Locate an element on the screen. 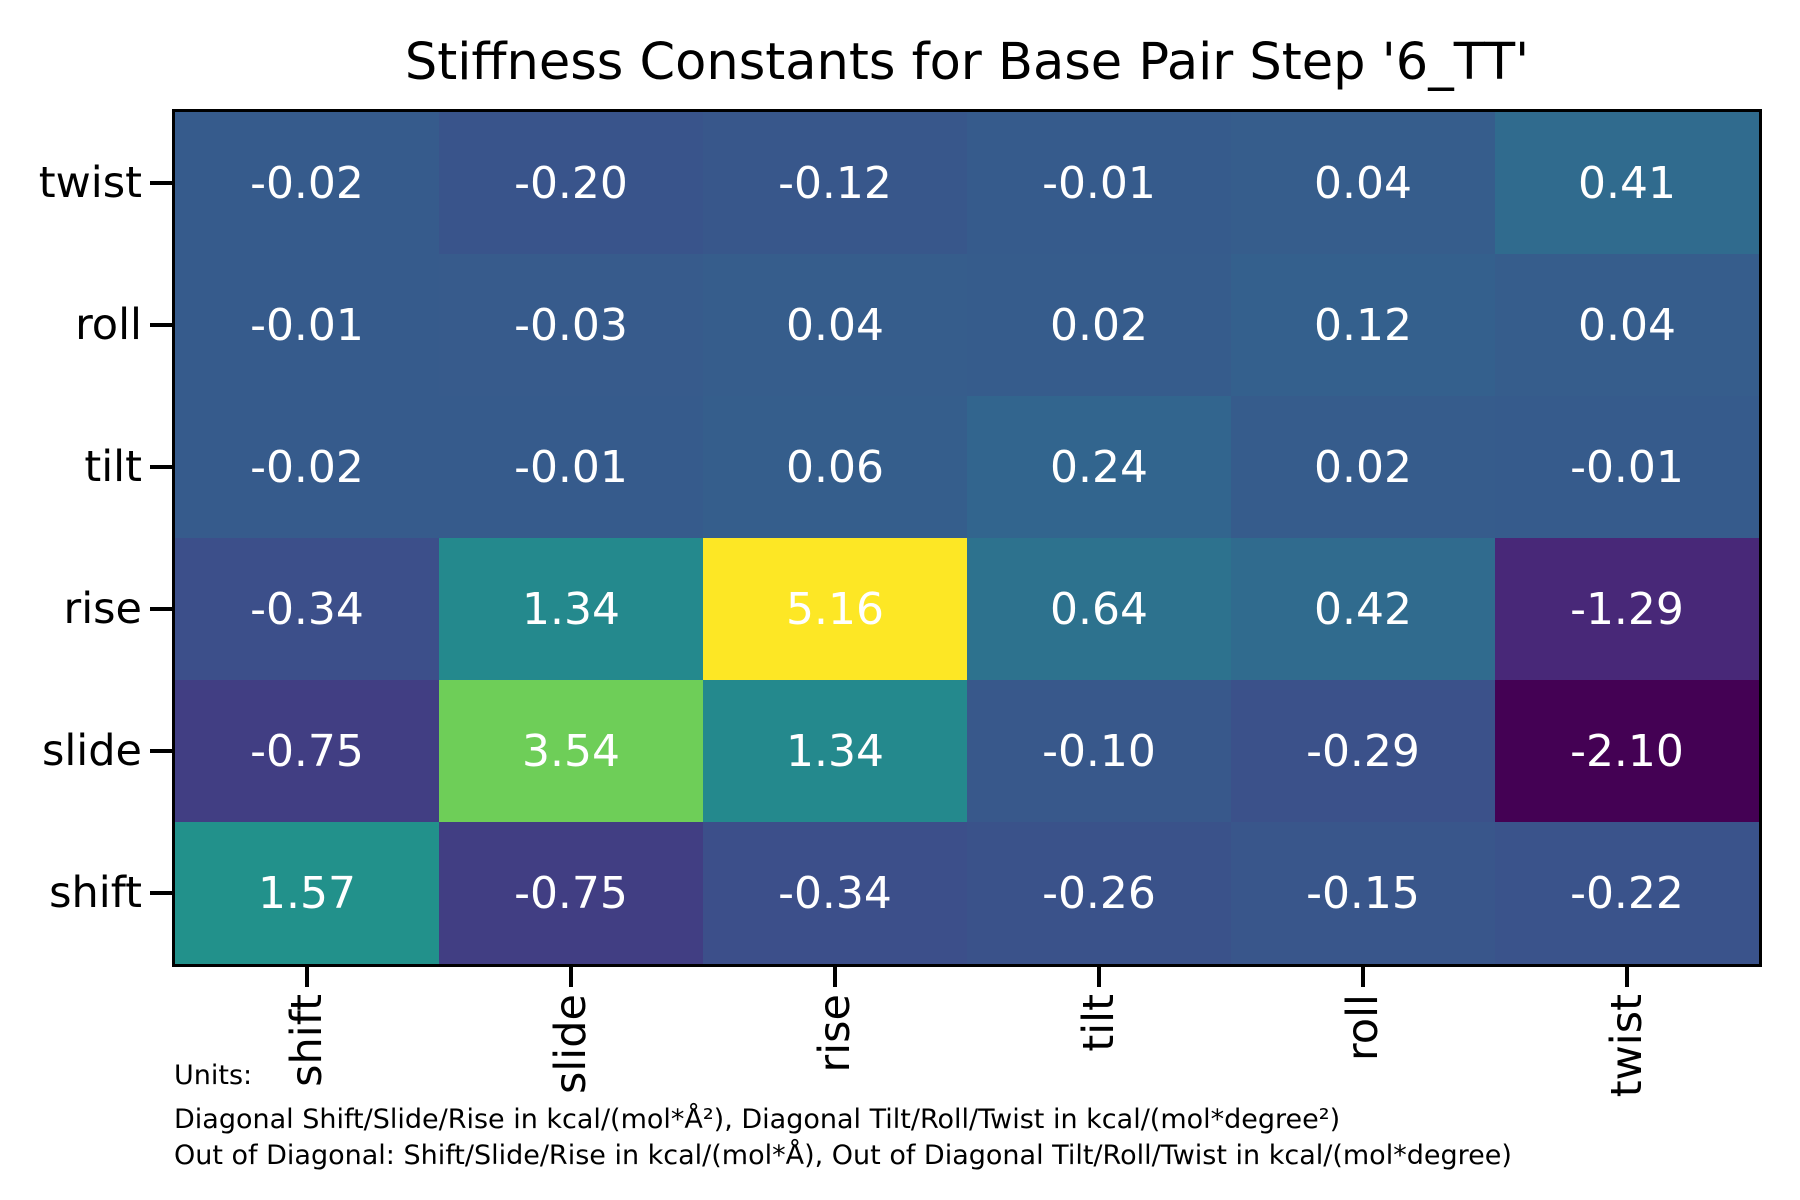  heatmap-cell: 5.16 is located at coordinates (835, 609).